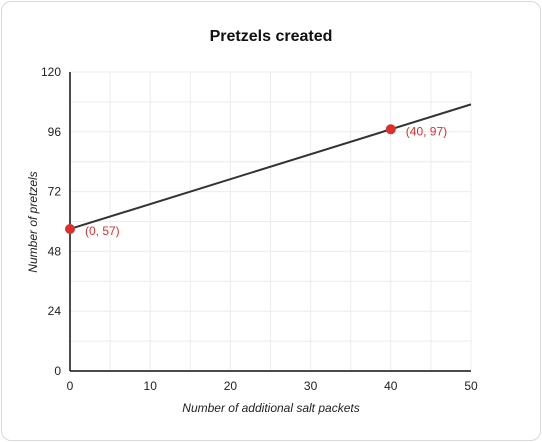 Image resolution: width=542 pixels, height=442 pixels. What do you see at coordinates (57, 371) in the screenshot?
I see `y-tick-label: 0` at bounding box center [57, 371].